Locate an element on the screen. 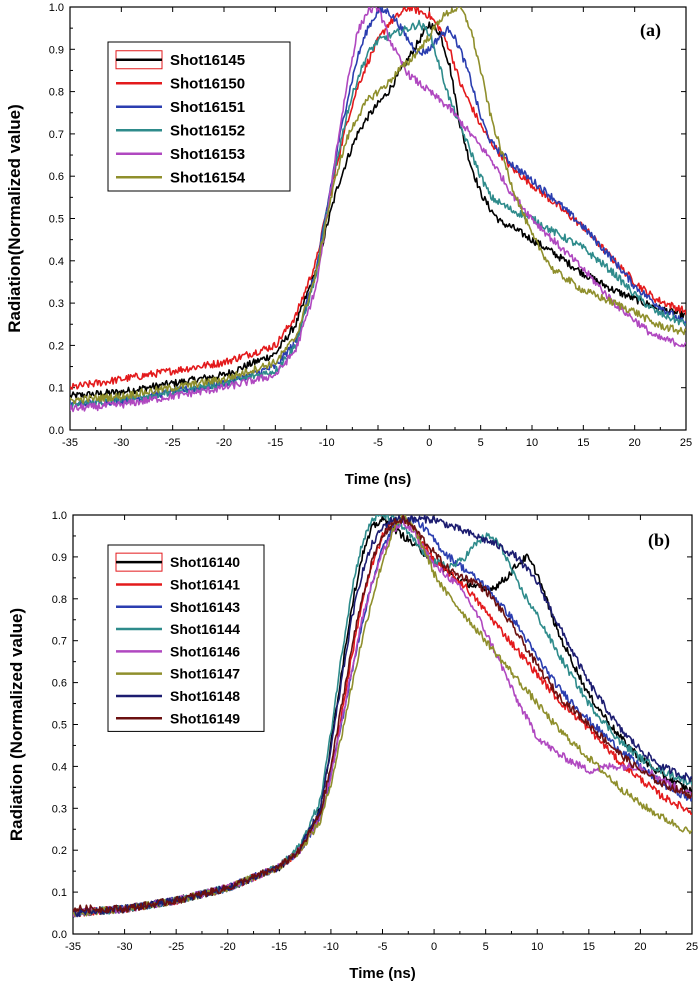 This screenshot has width=700, height=992. legend-entry: Shot16143 is located at coordinates (205, 607).